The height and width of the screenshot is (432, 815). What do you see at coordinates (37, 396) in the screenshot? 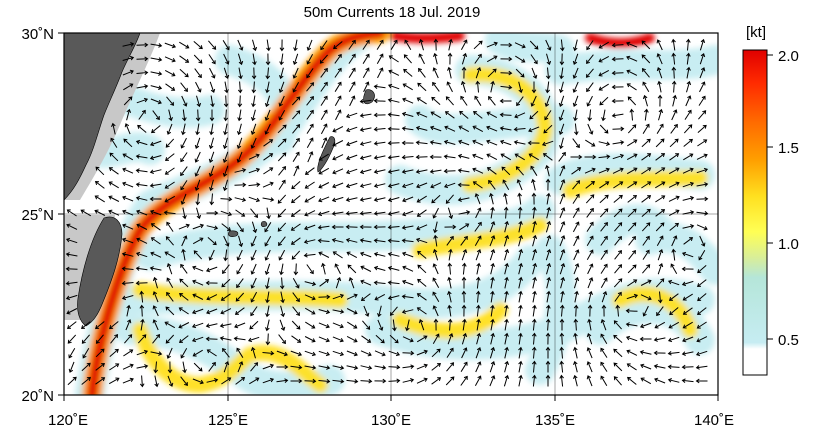
I see `lat-label-20: 20˚N` at bounding box center [37, 396].